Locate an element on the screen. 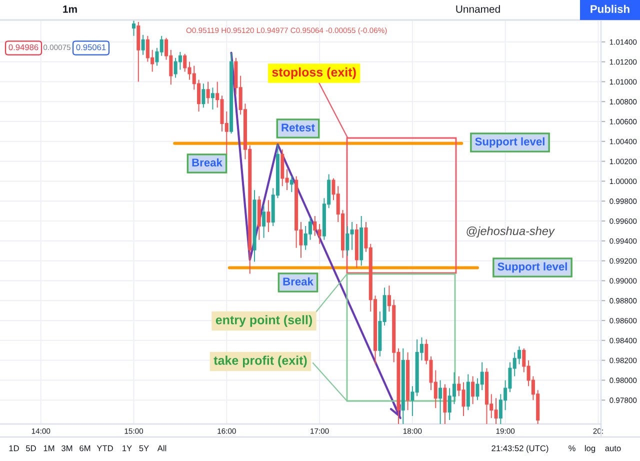 The height and width of the screenshot is (461, 640). text: 5Y is located at coordinates (144, 448).